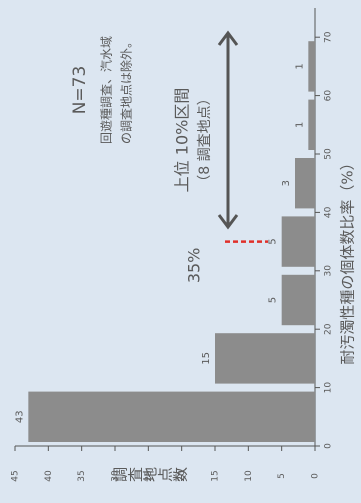  What do you see at coordinates (316, 476) in the screenshot?
I see `y-tick-label: 0` at bounding box center [316, 476].